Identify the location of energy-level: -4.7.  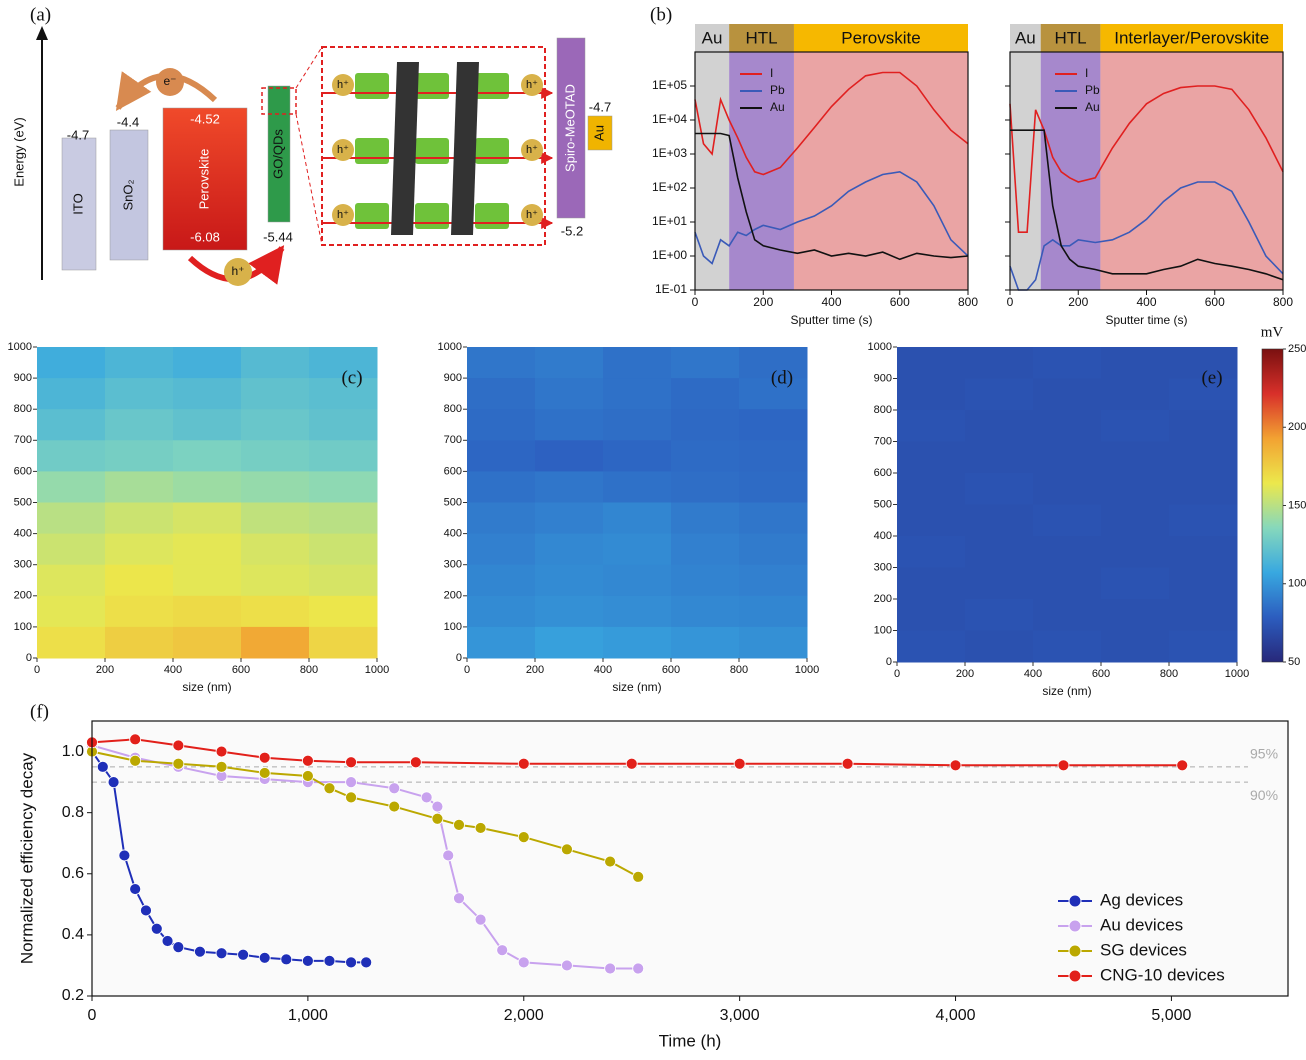
(78, 134).